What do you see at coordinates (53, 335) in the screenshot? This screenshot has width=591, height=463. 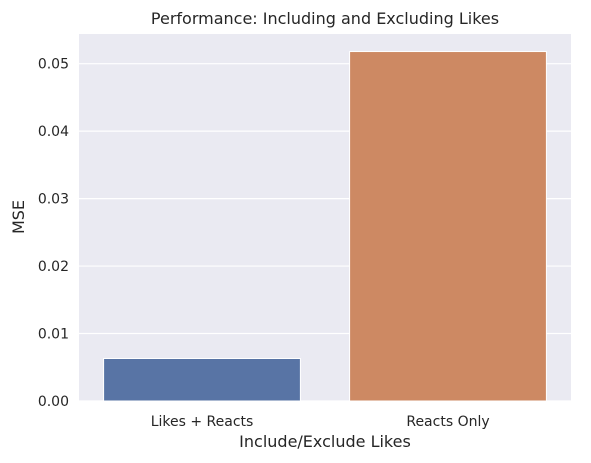 I see `y-tick-label: 0.01` at bounding box center [53, 335].